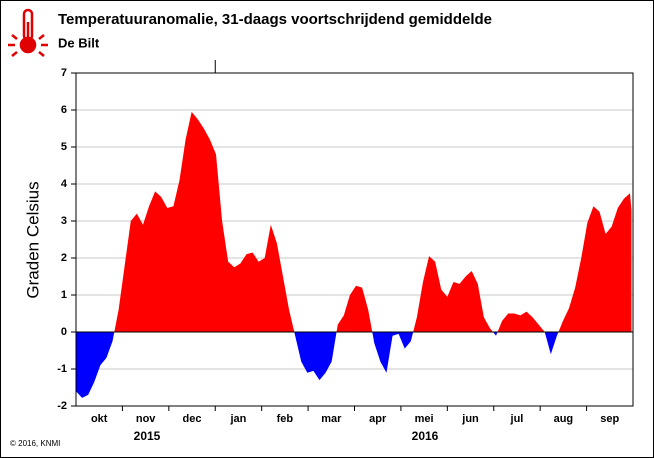 The width and height of the screenshot is (654, 458). I want to click on x-tick-label: nov, so click(146, 419).